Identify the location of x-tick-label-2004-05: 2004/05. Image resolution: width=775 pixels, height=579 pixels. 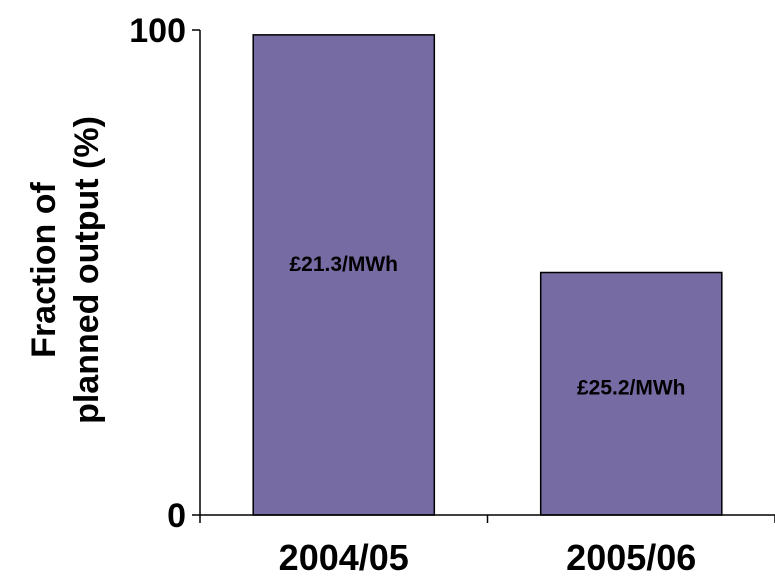
(344, 557).